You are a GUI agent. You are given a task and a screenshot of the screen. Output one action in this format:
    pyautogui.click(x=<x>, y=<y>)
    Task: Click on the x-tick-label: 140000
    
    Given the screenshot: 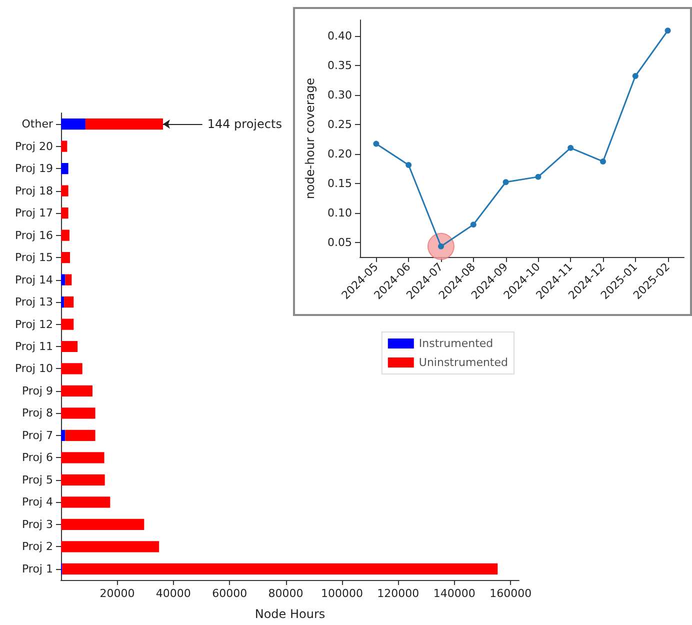 What is the action you would take?
    pyautogui.click(x=454, y=593)
    